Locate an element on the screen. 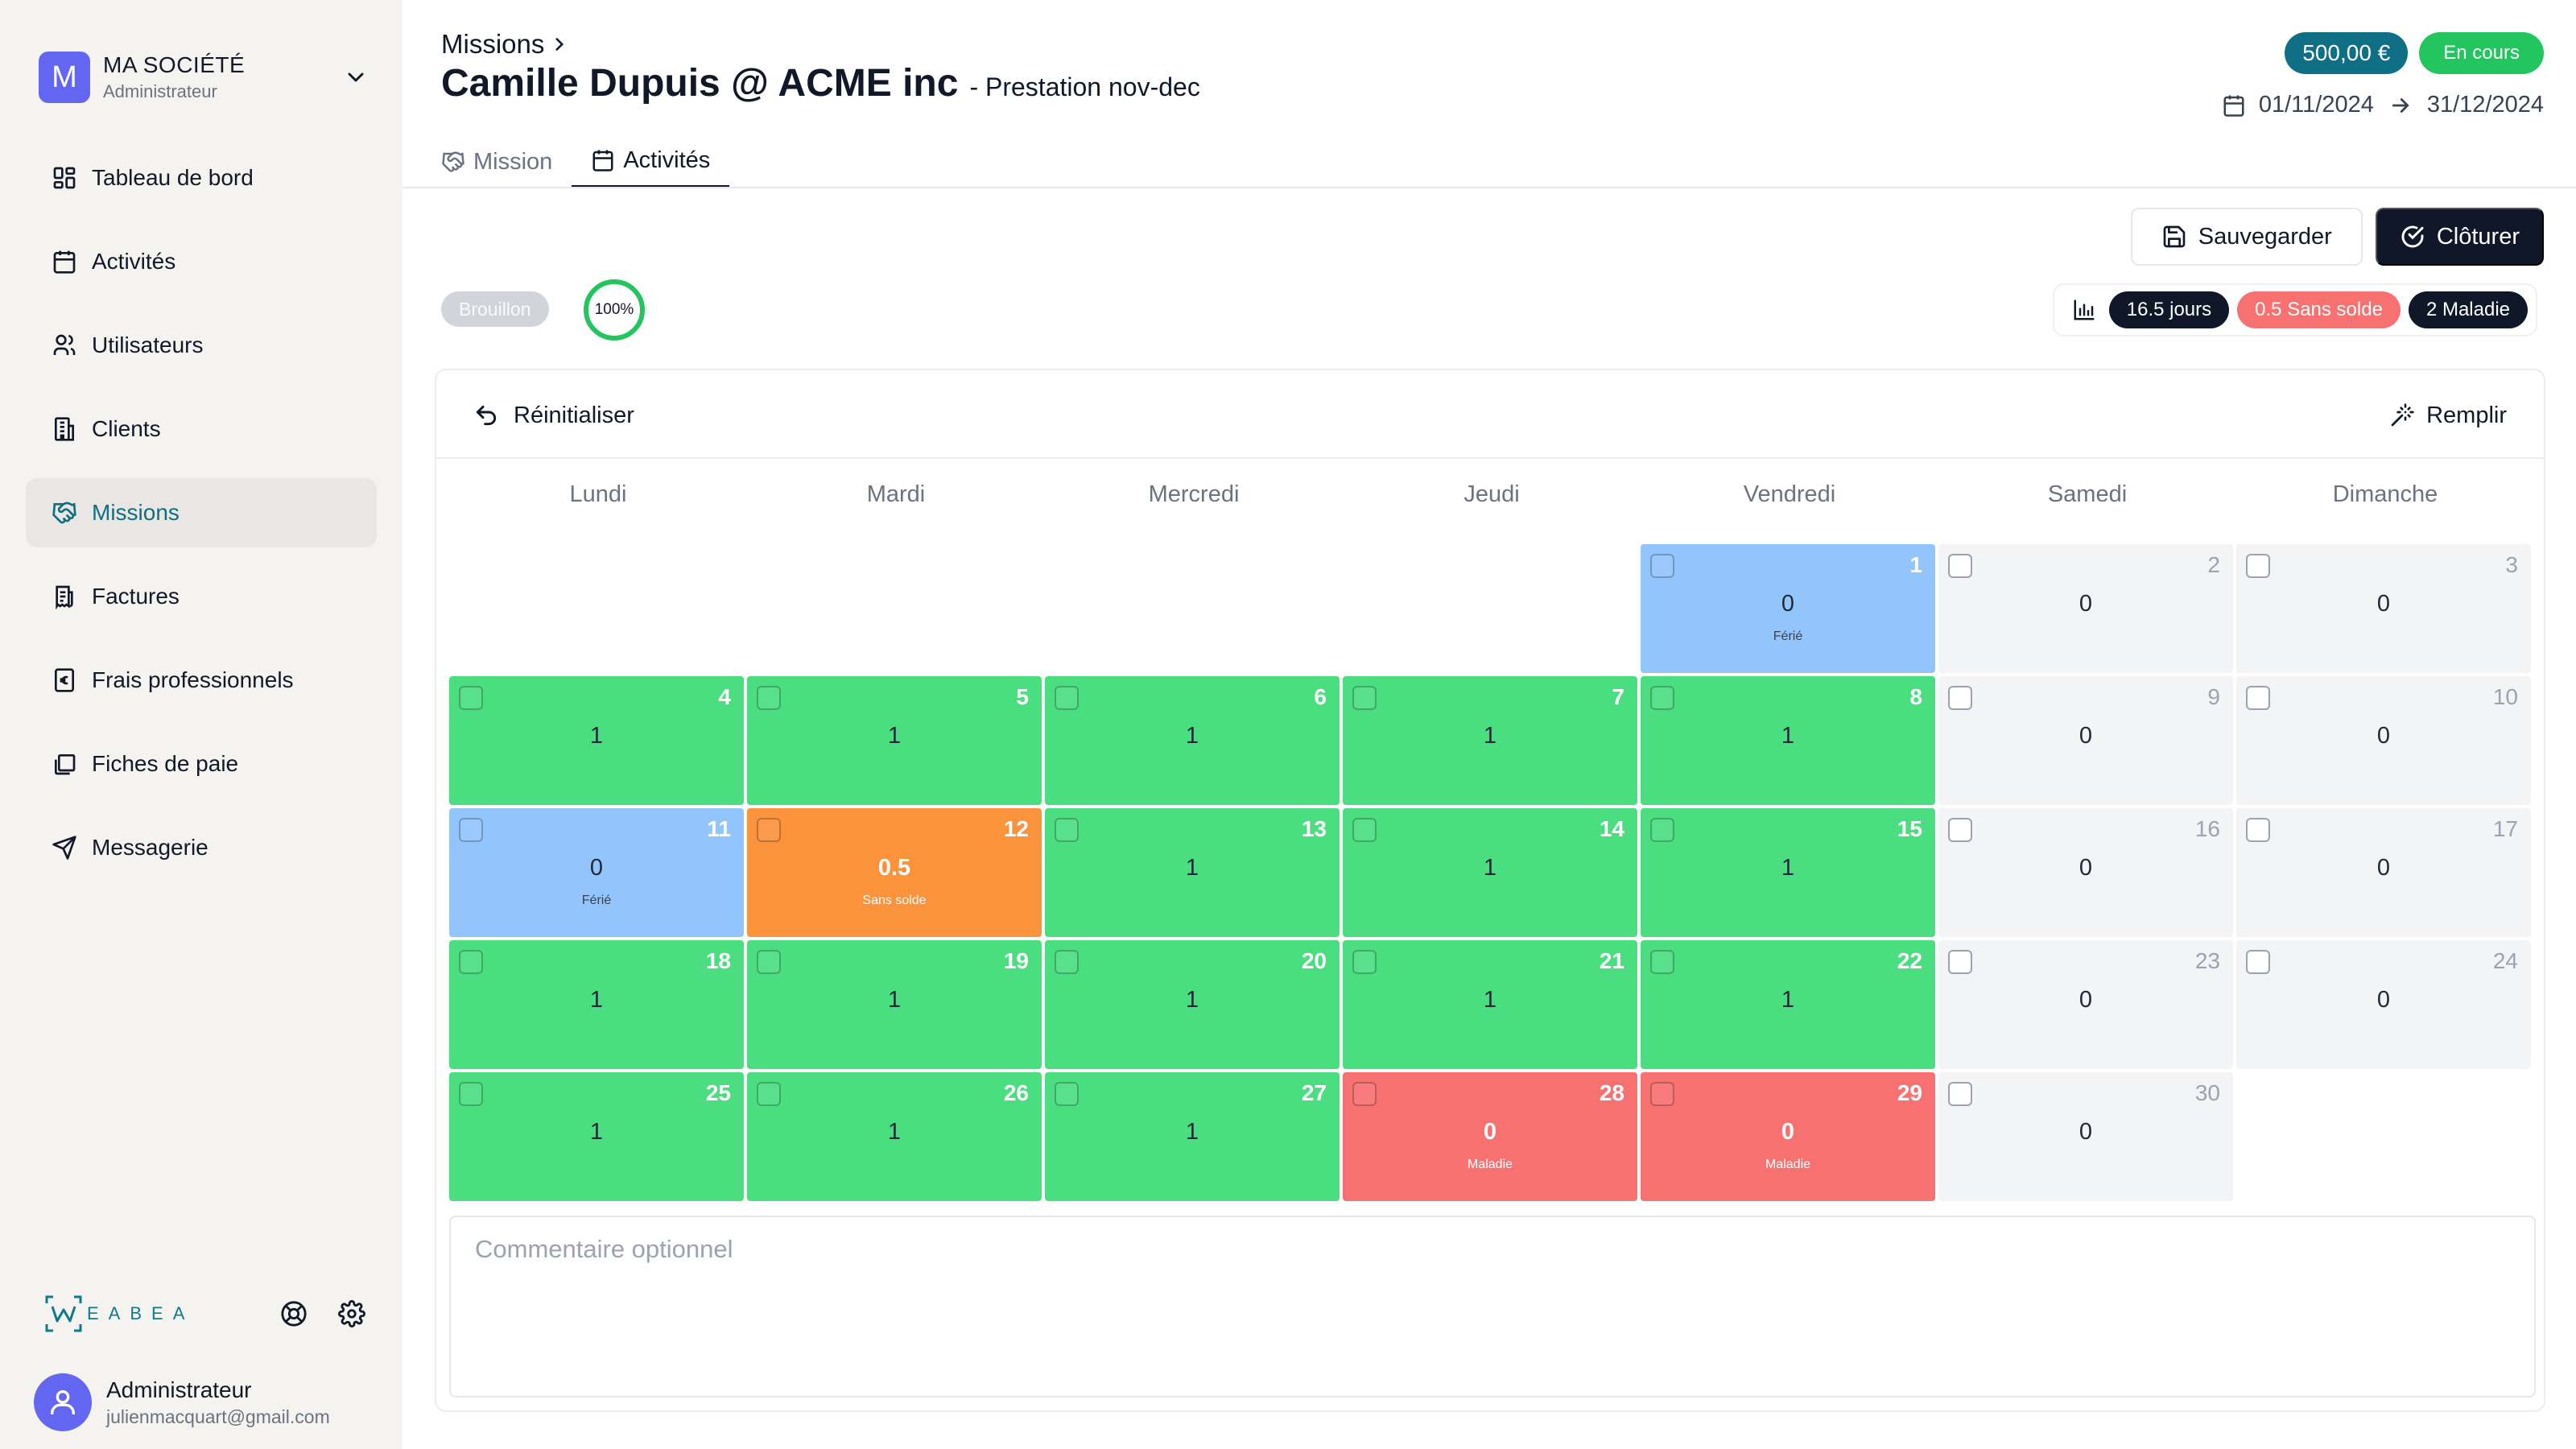 The height and width of the screenshot is (1449, 2576). tab-mission: Mission is located at coordinates (496, 161).